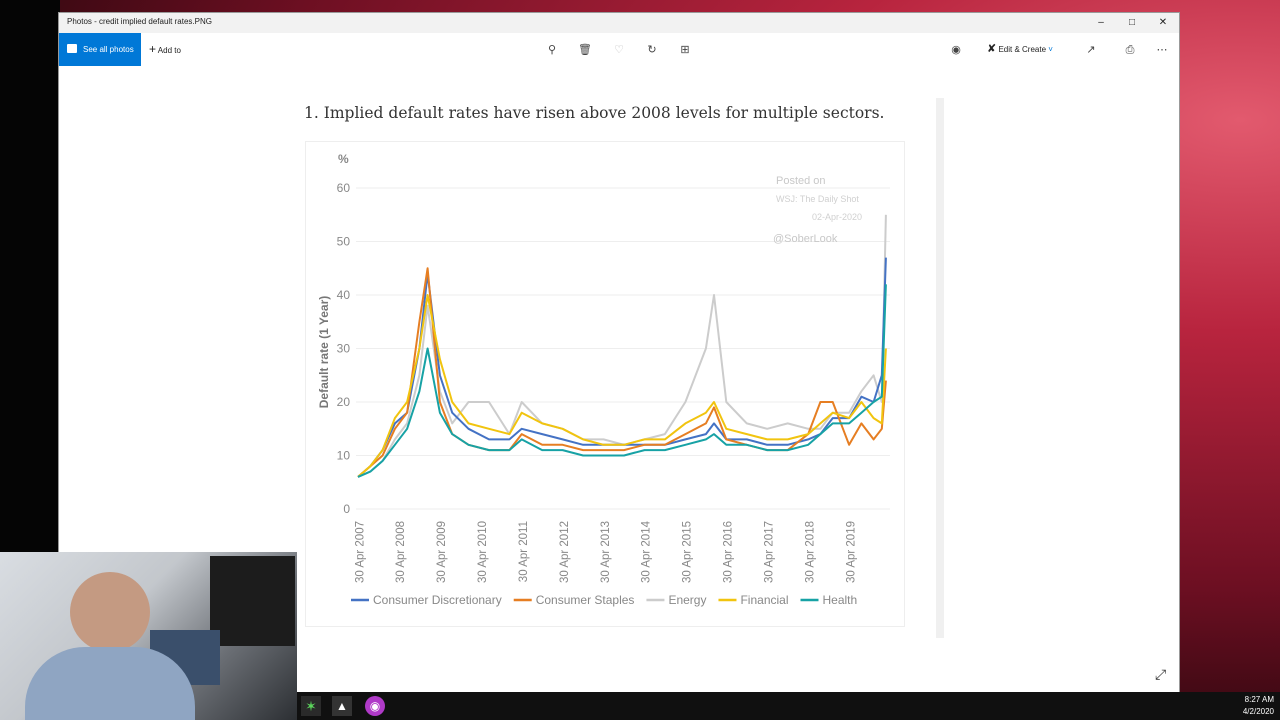 The width and height of the screenshot is (1280, 720). What do you see at coordinates (342, 706) in the screenshot?
I see `photos-app-icon: ▲` at bounding box center [342, 706].